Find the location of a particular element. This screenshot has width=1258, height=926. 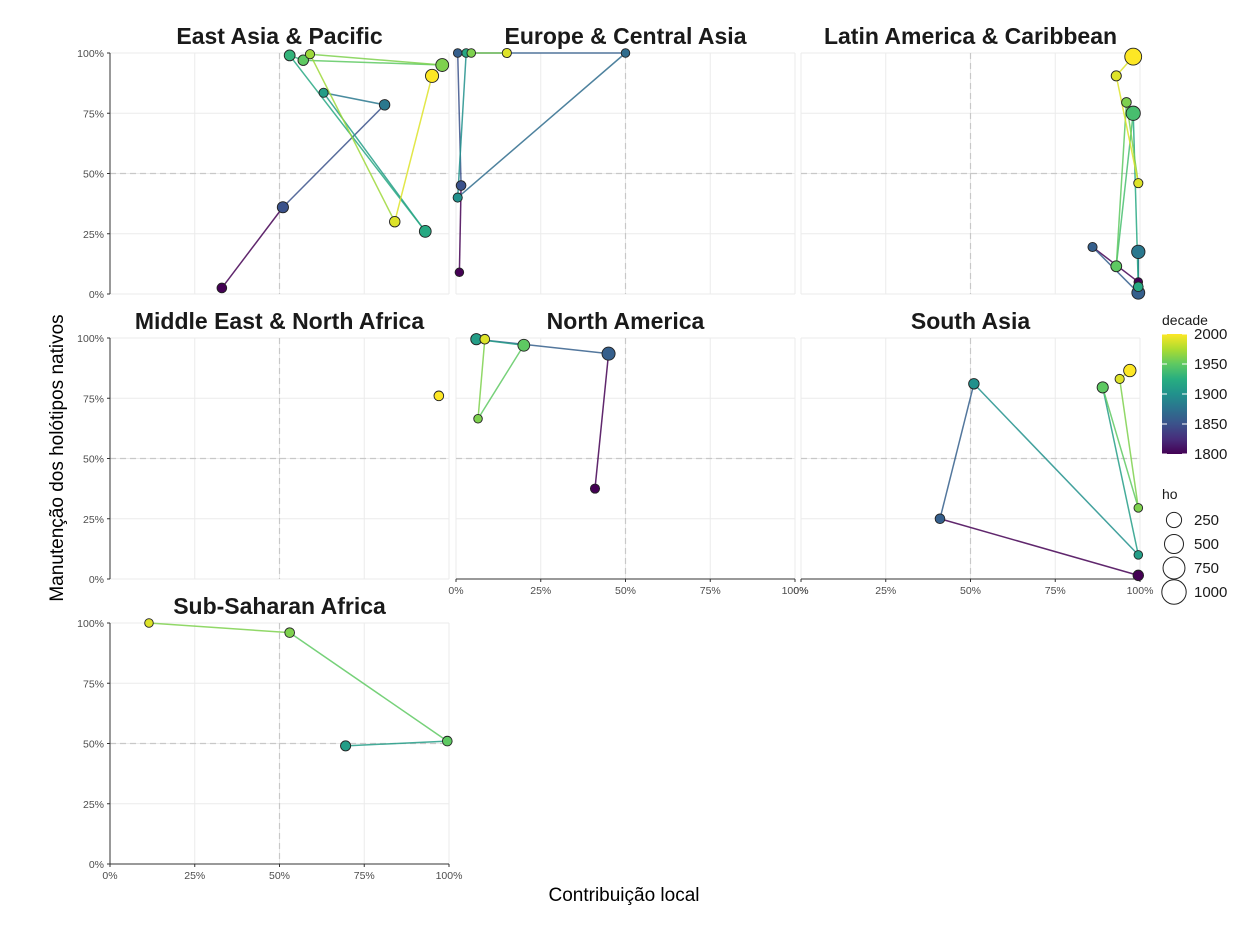

color-legend-title: decade is located at coordinates (1185, 320).